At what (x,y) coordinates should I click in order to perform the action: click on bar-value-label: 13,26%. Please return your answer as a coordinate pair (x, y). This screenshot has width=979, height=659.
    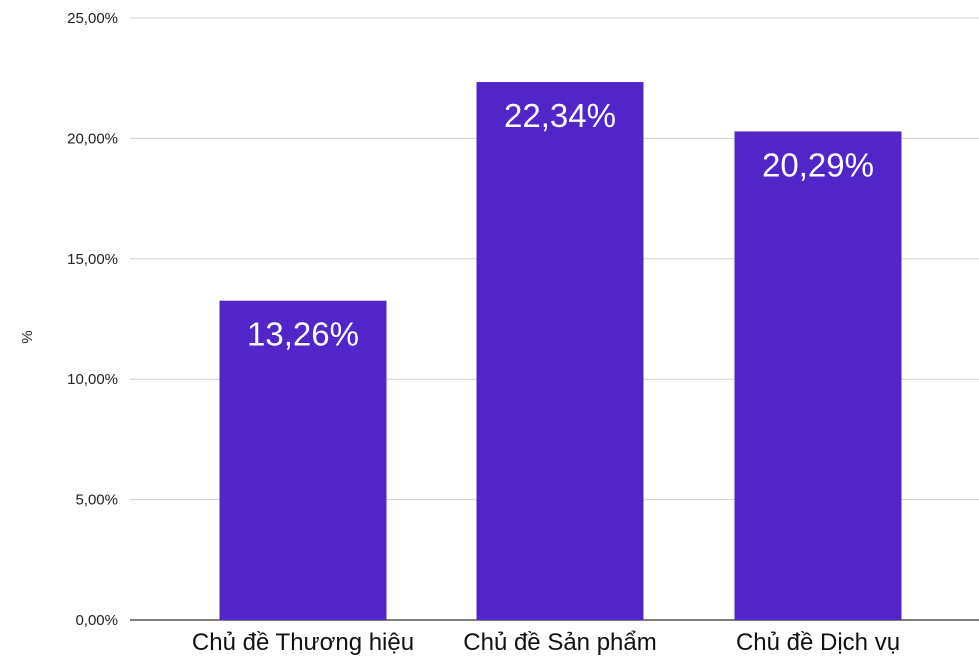
    Looking at the image, I should click on (303, 334).